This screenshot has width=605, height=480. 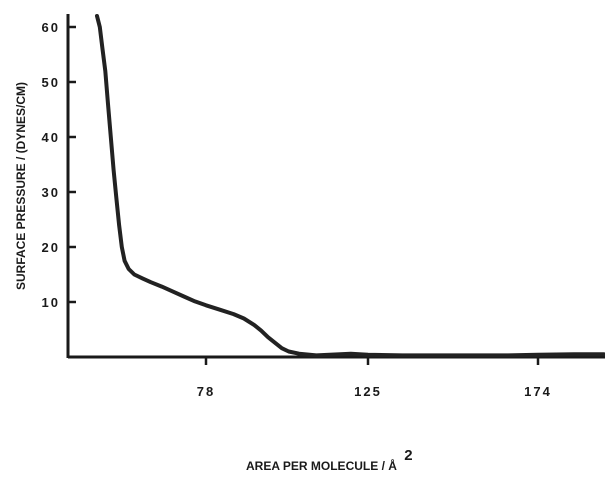 What do you see at coordinates (408, 455) in the screenshot?
I see `x-axis-label-superscript: 2` at bounding box center [408, 455].